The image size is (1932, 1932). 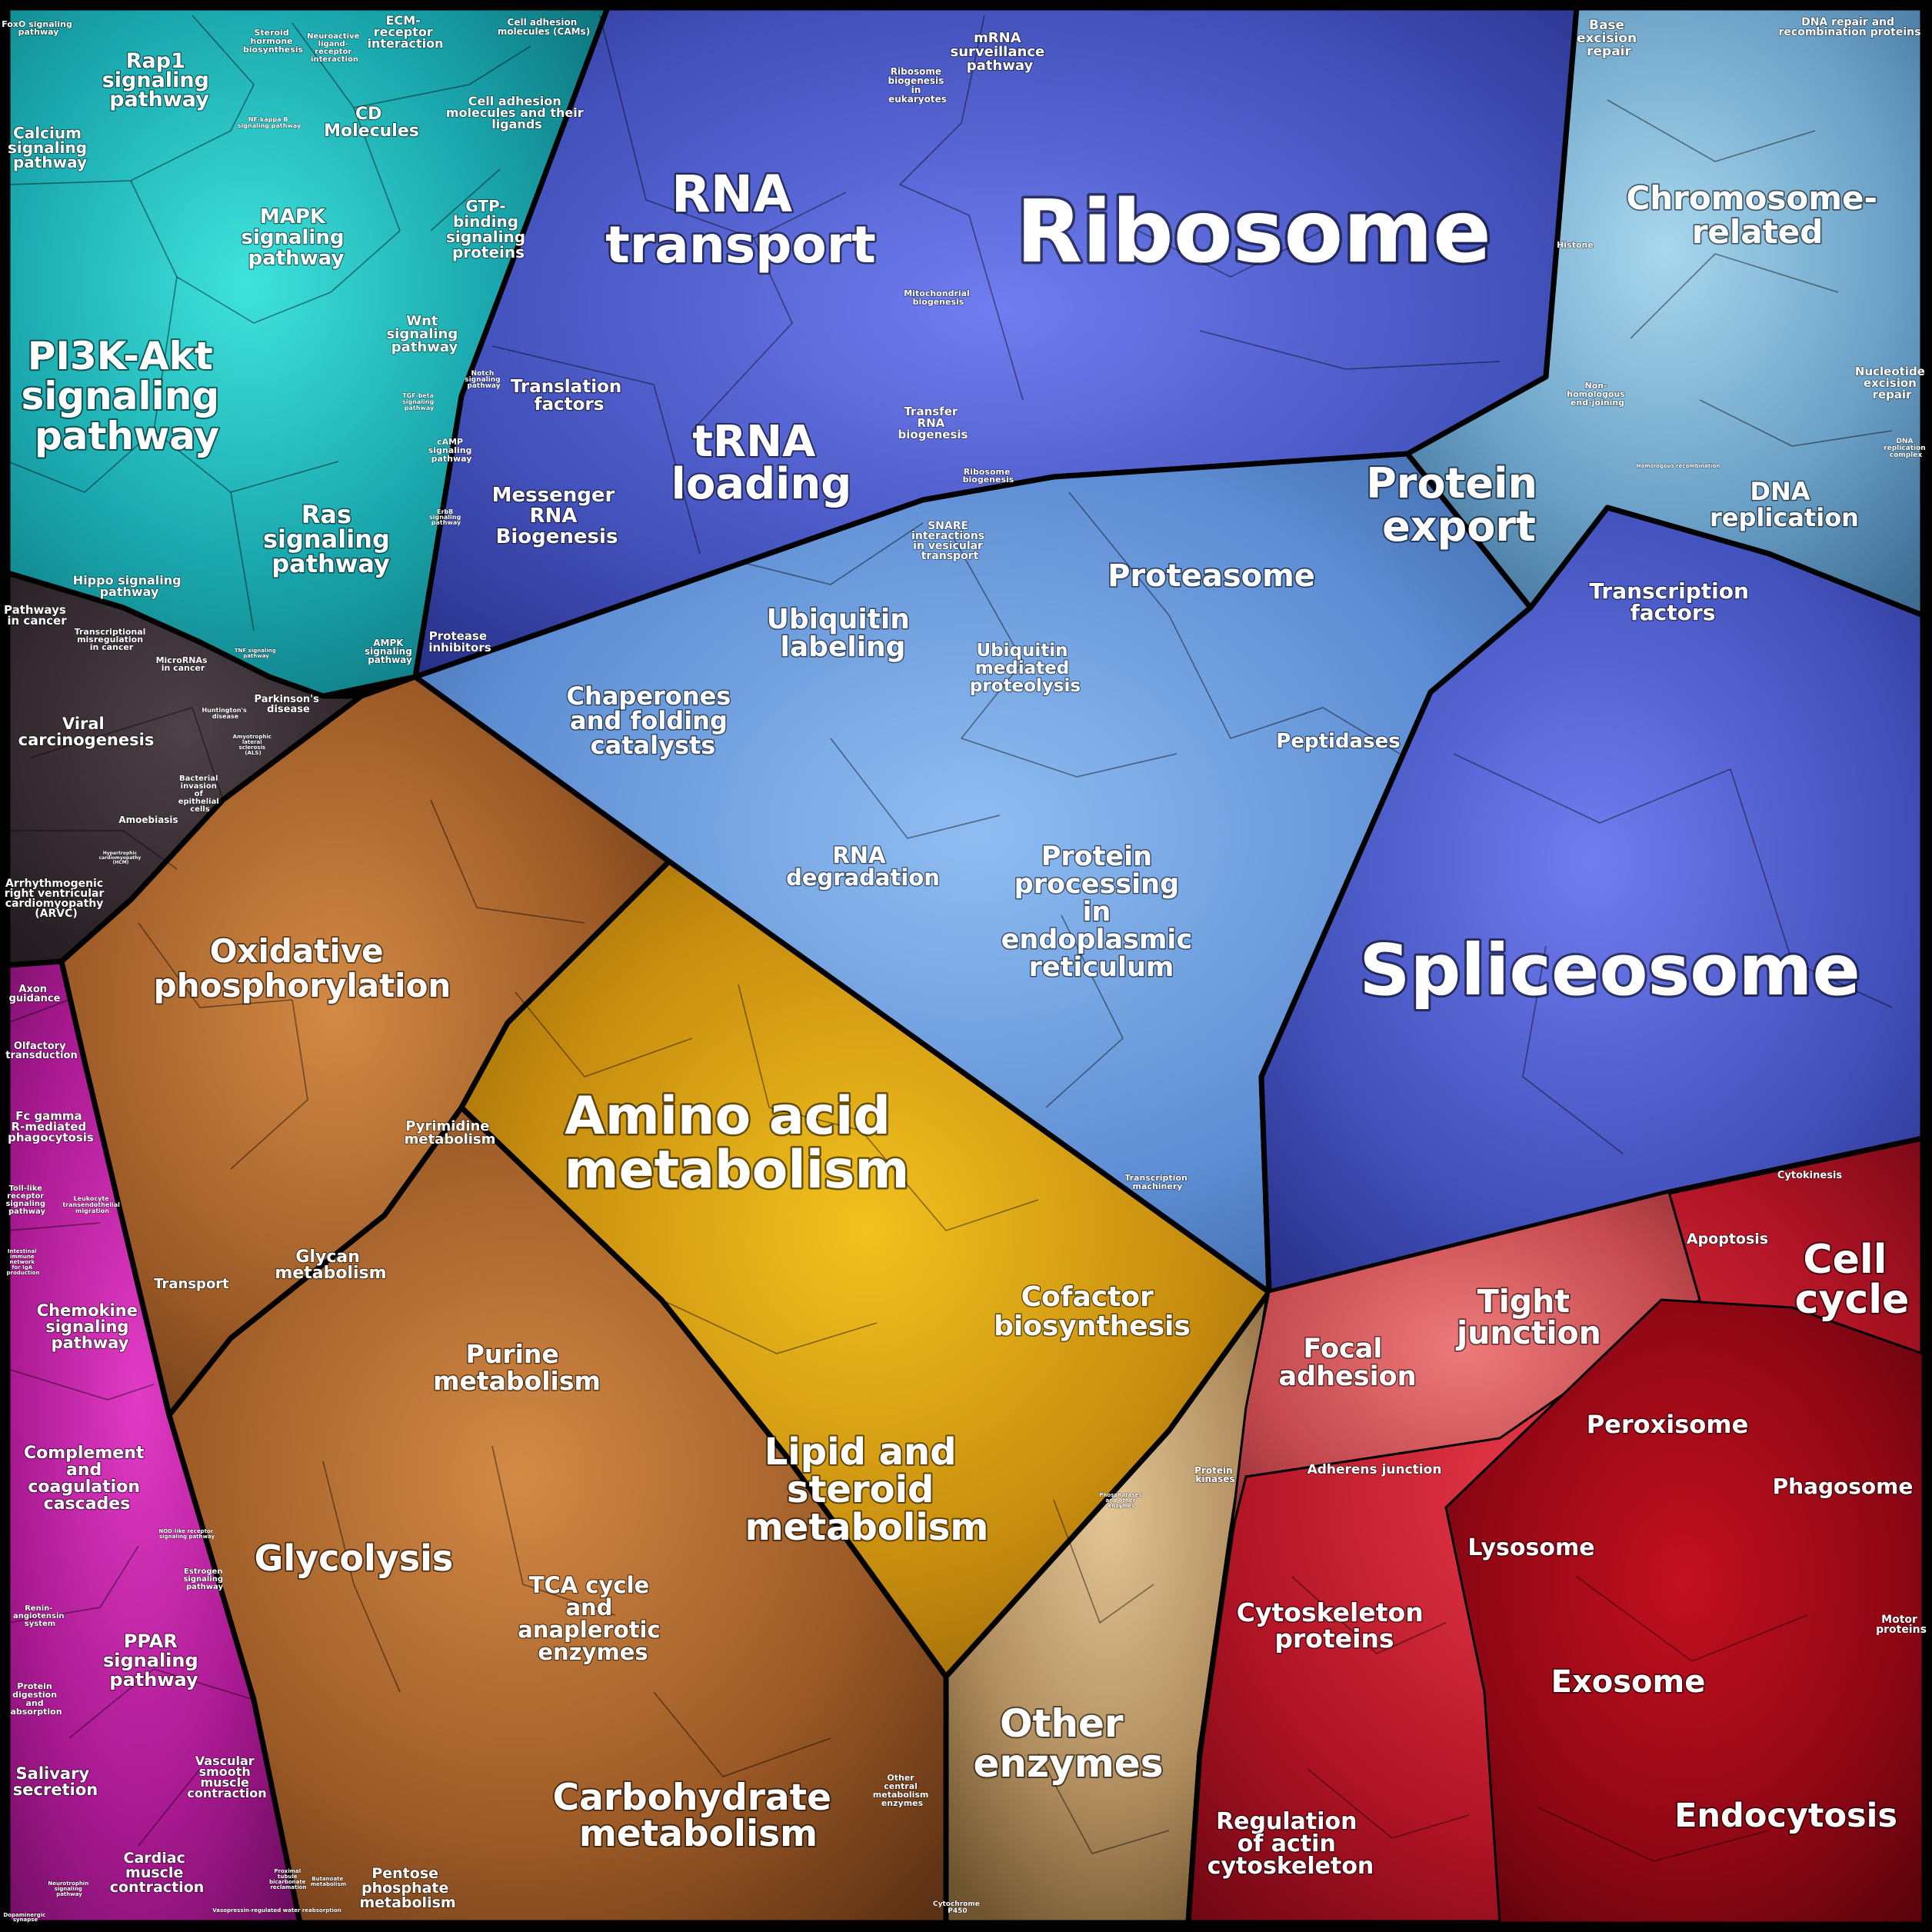 I want to click on label-messenger-rna: Messenger RNA Biogenesis, so click(x=556, y=516).